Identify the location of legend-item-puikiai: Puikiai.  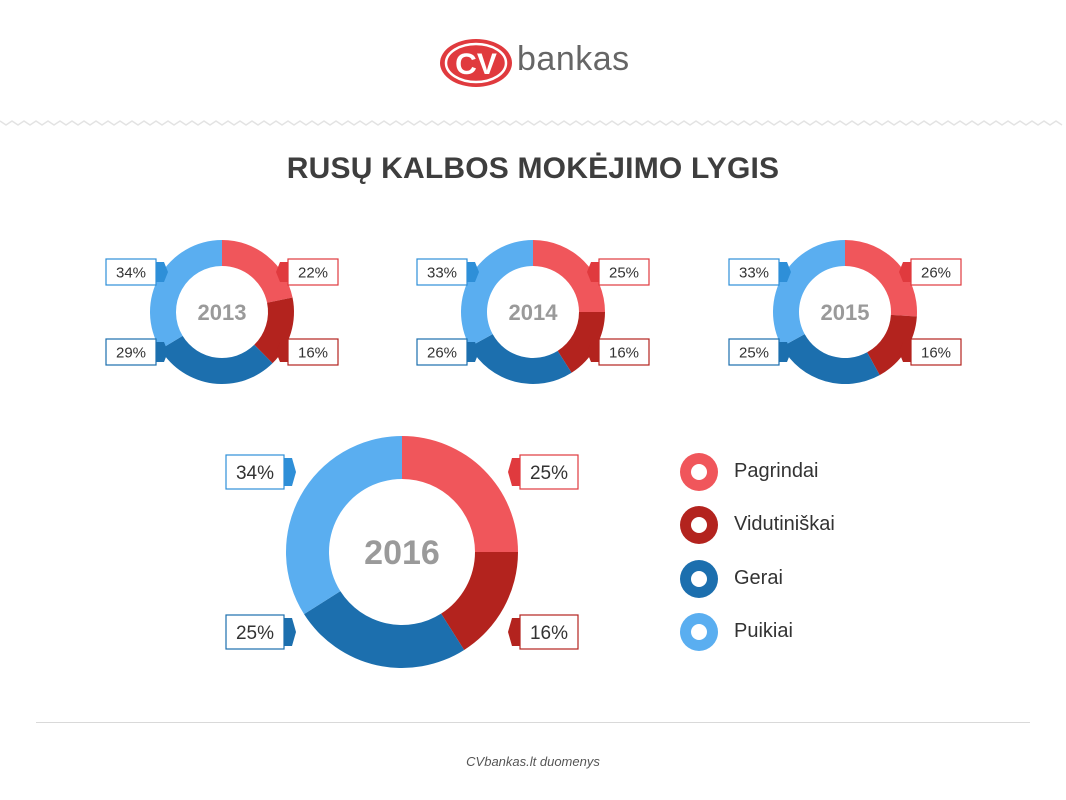
(790, 632).